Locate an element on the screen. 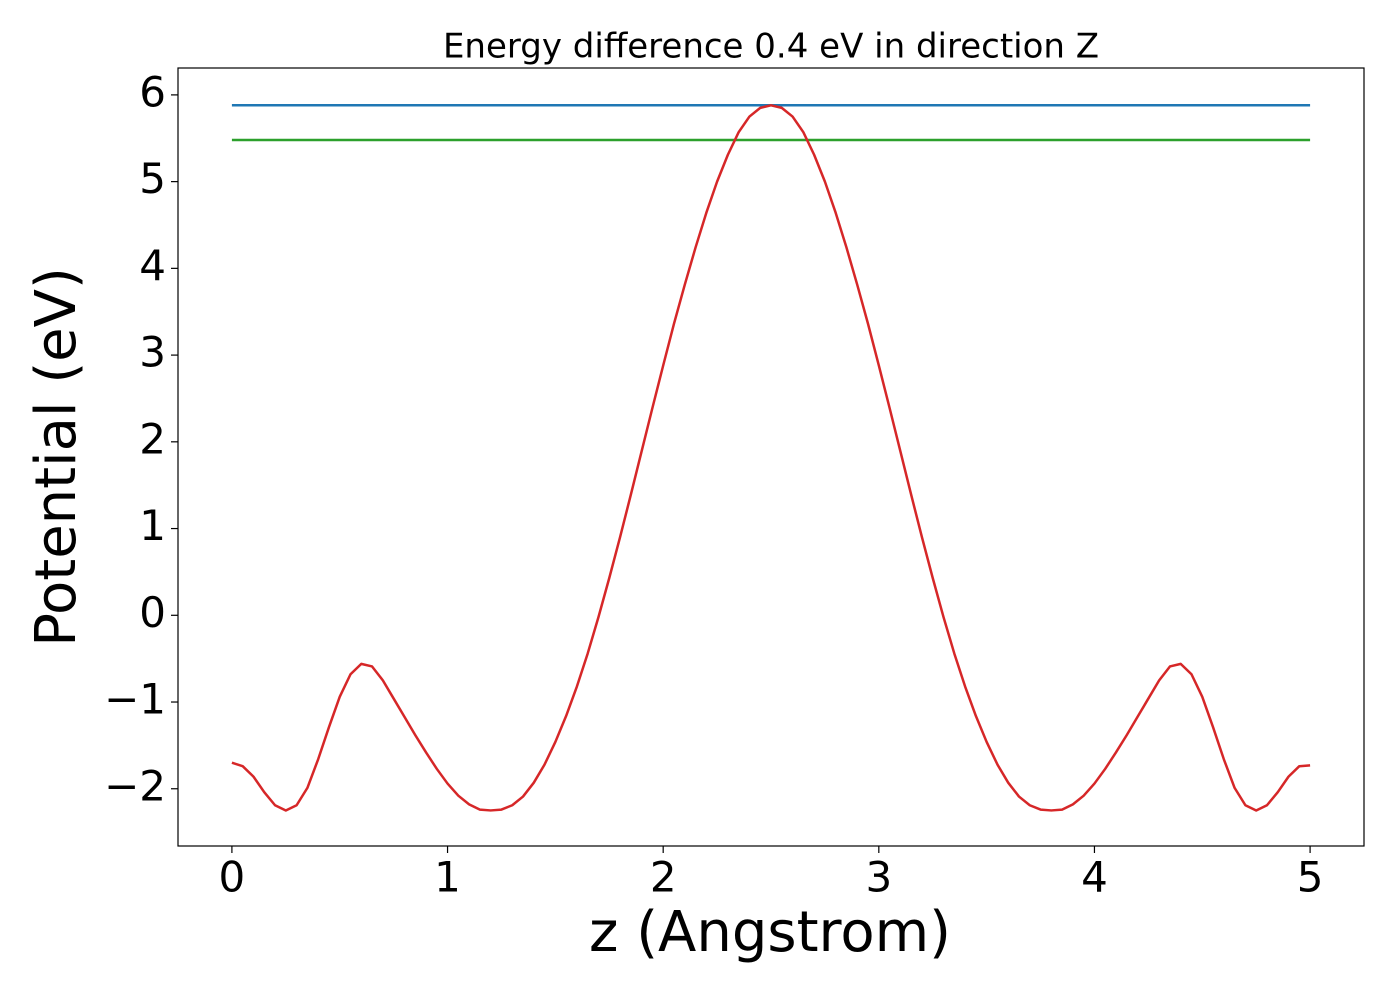 Image resolution: width=1400 pixels, height=1000 pixels. y-tick-label: −1 is located at coordinates (135, 699).